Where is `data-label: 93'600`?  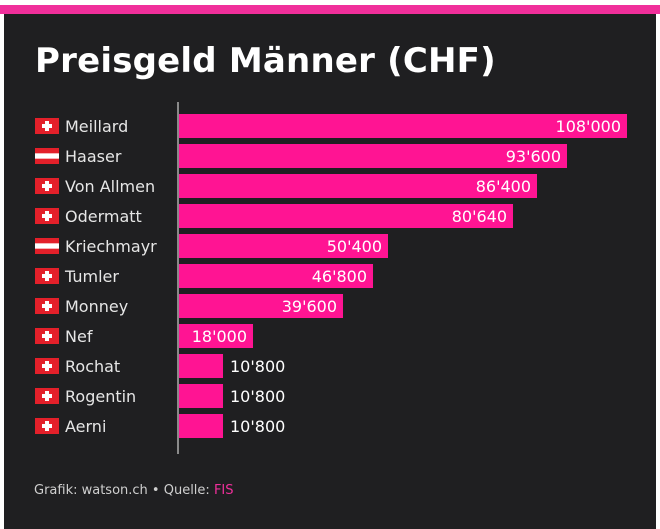
data-label: 93'600 is located at coordinates (533, 156).